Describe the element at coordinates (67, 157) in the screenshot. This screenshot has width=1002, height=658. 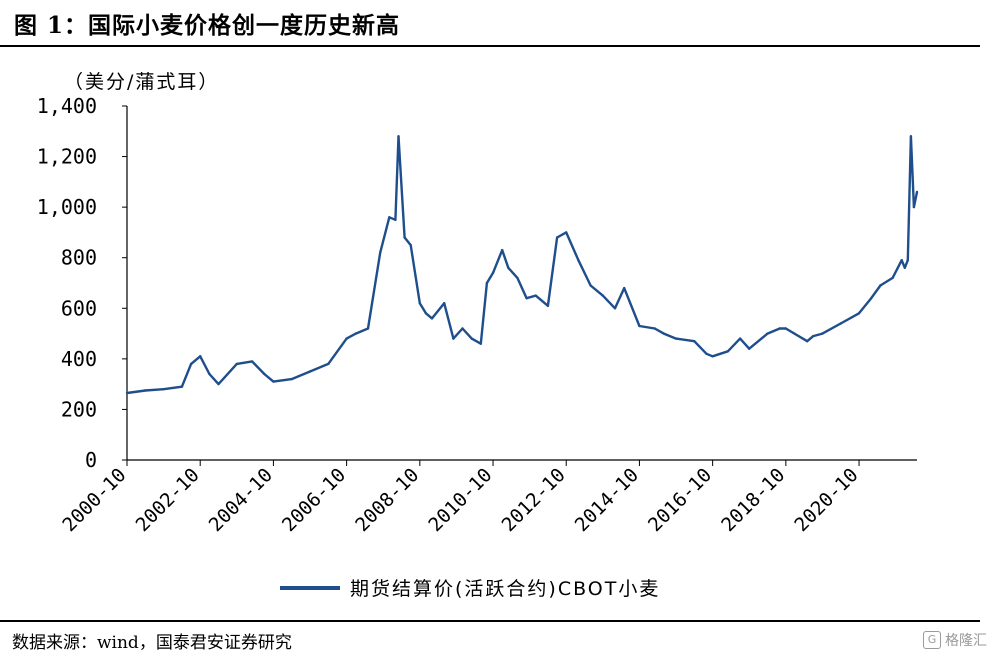
I see `y-tick-label: 1,200` at that location.